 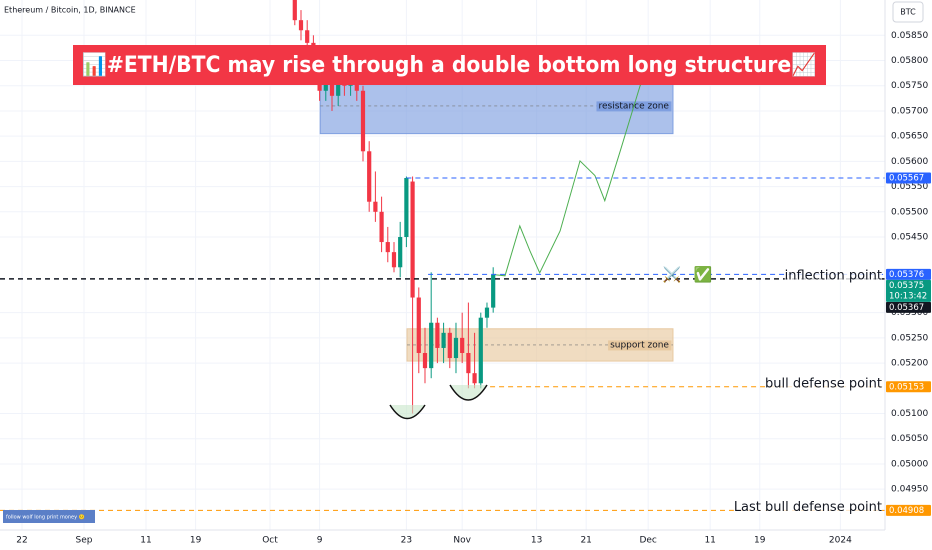 I want to click on y-tick-label: 0.05650, so click(x=909, y=137).